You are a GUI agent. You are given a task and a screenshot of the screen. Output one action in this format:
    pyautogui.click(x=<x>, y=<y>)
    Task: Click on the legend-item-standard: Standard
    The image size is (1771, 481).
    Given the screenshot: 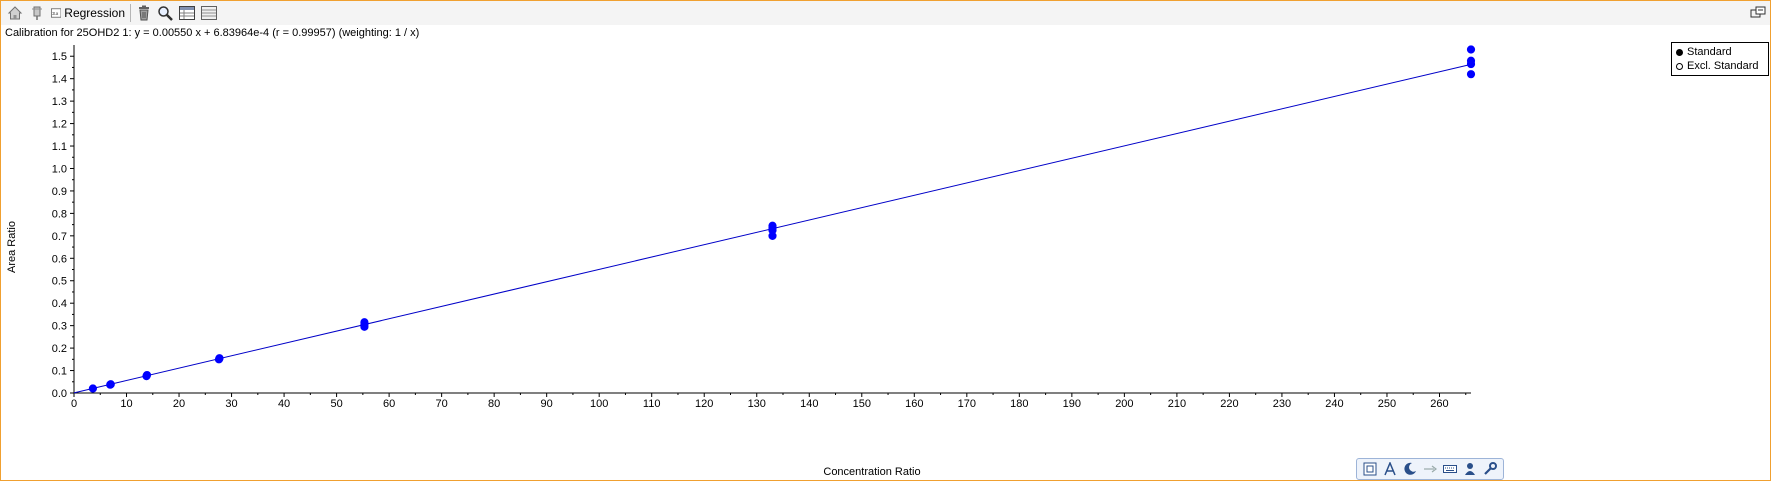 What is the action you would take?
    pyautogui.click(x=1704, y=52)
    